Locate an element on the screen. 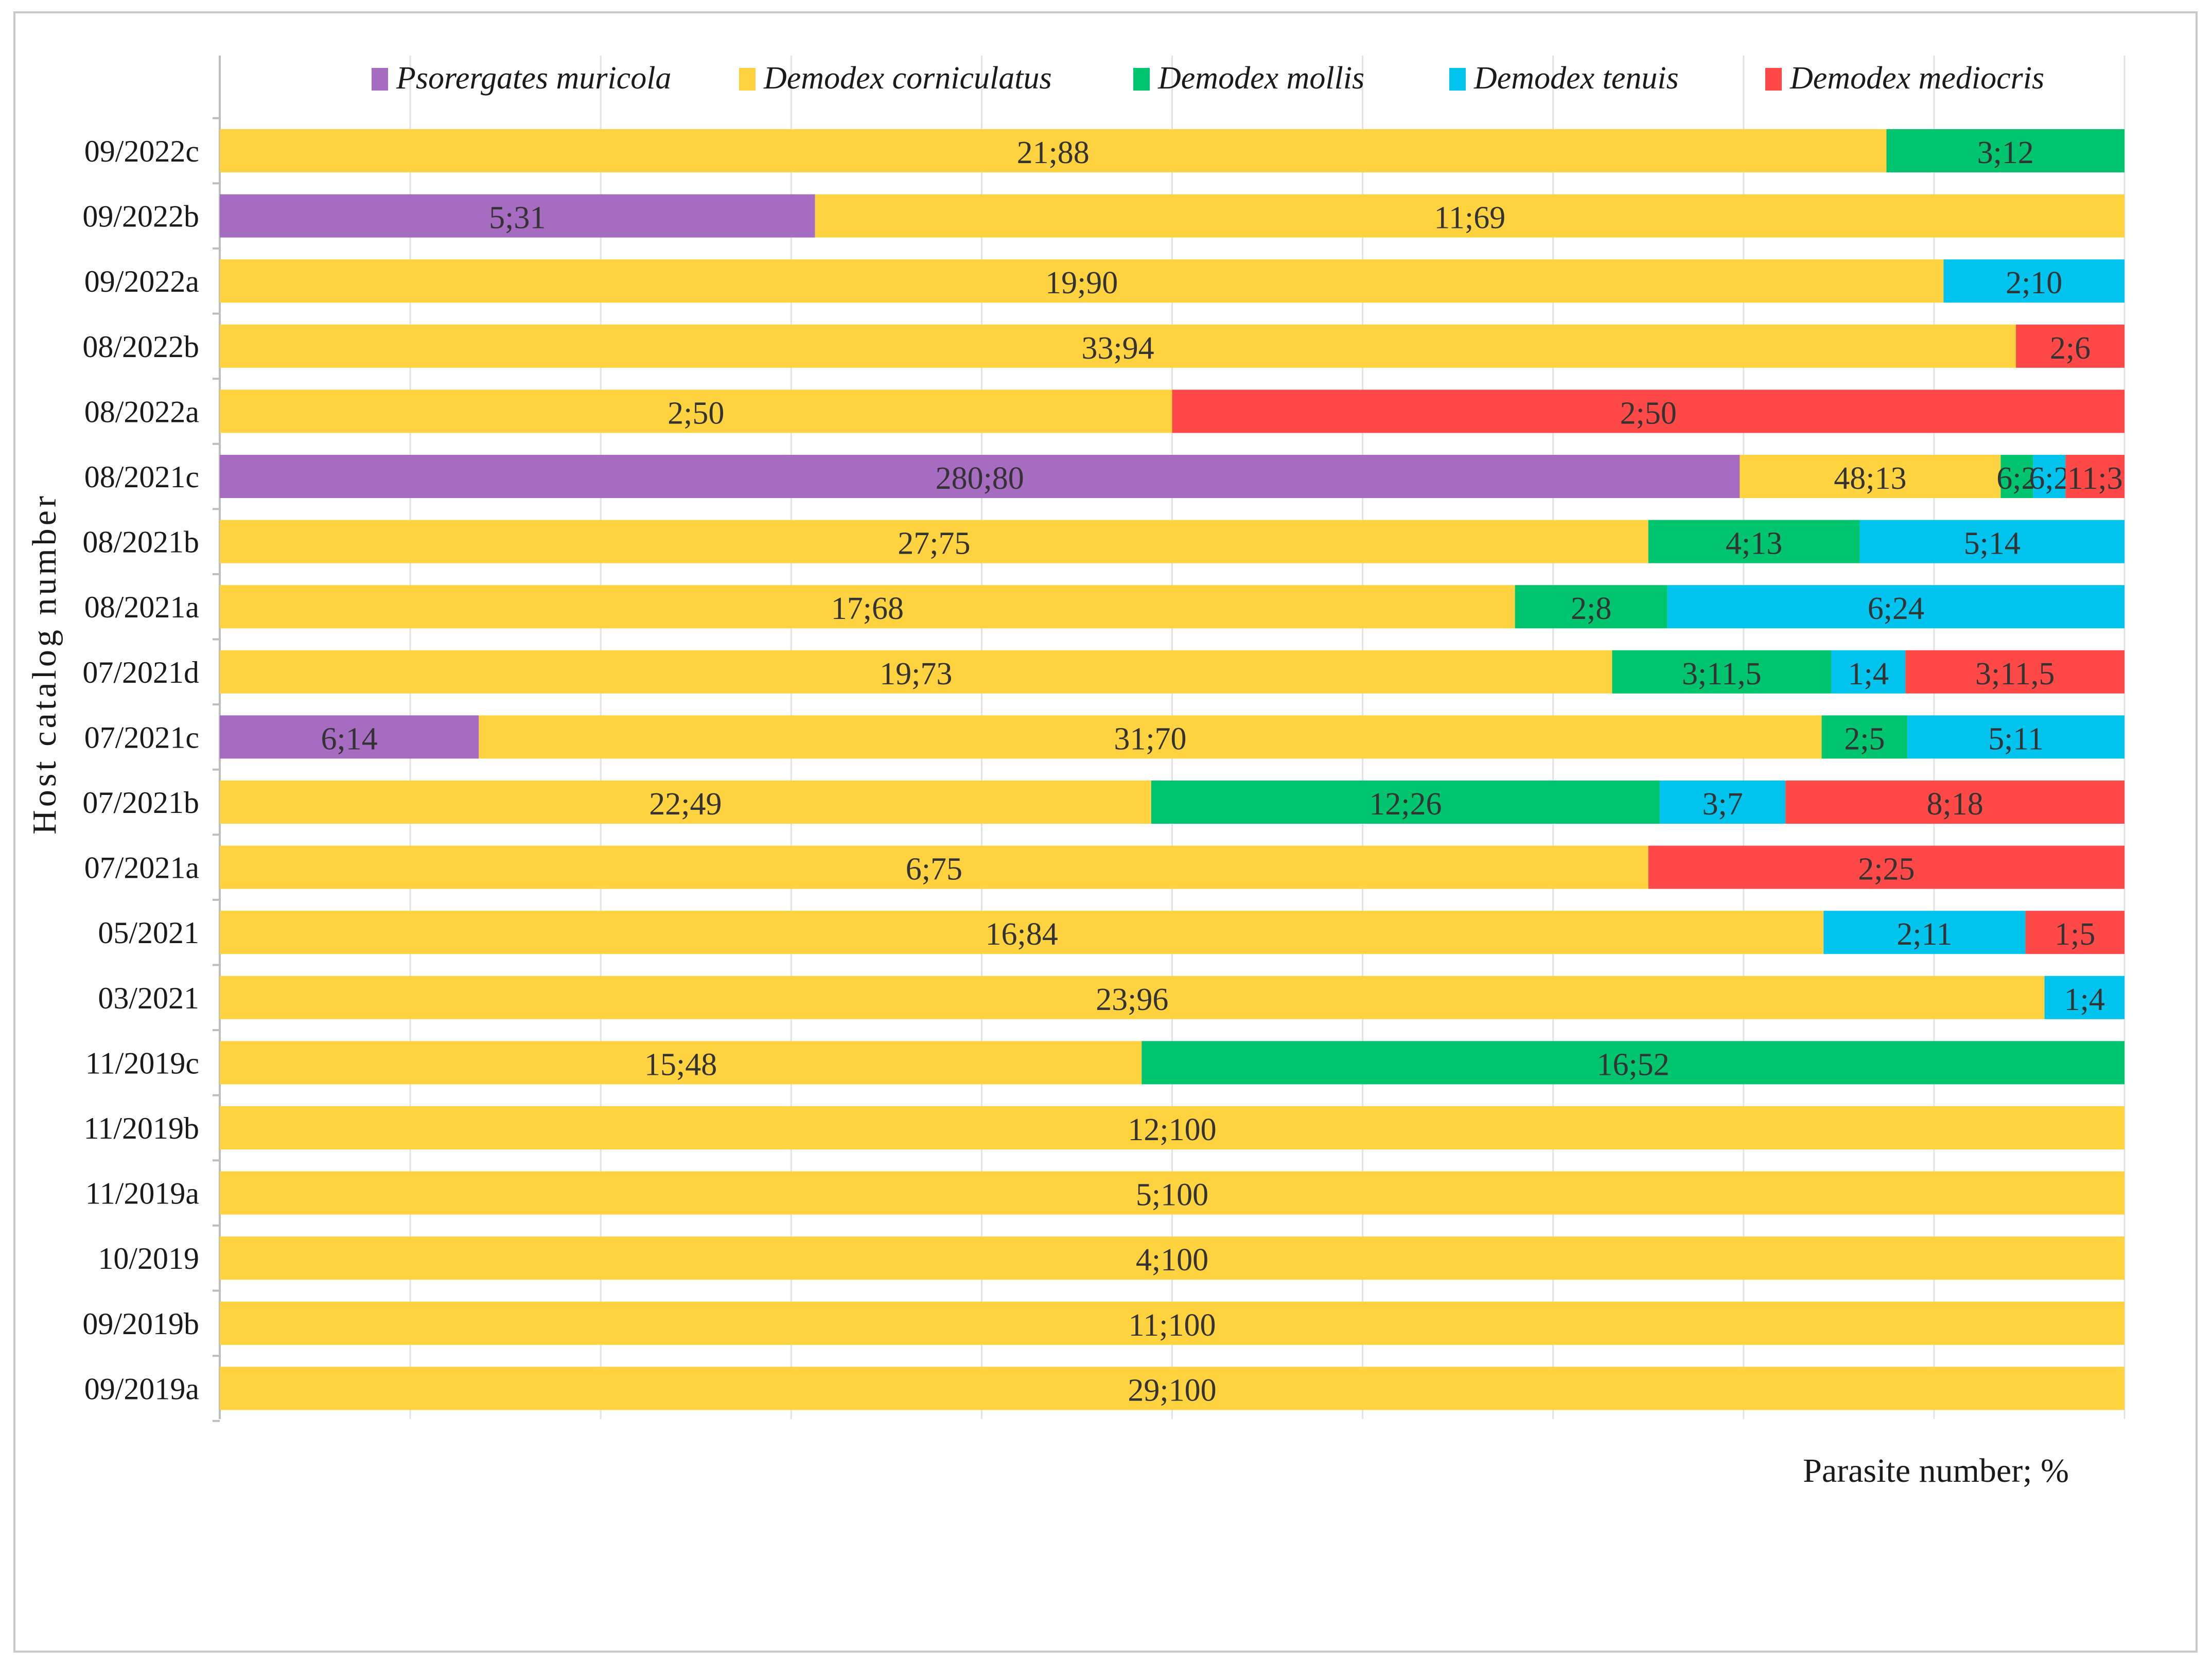 Image resolution: width=2212 pixels, height=1666 pixels. data-label: 3;12 is located at coordinates (2005, 152).